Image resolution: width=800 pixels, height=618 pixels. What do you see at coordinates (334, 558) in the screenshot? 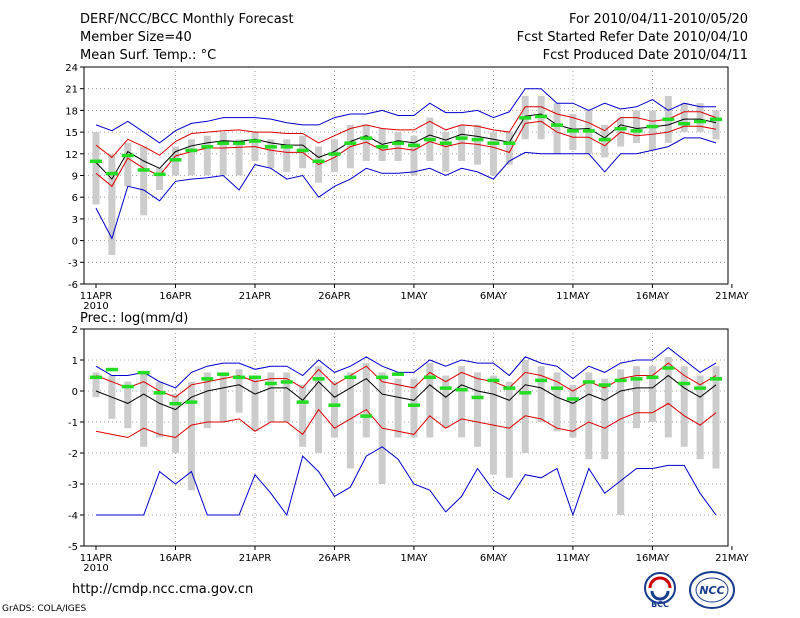
I see `prec-xtick-label: 26APR` at bounding box center [334, 558].